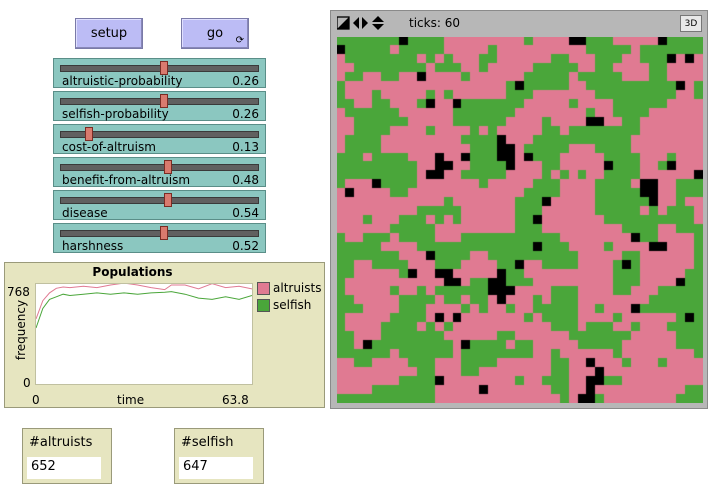  What do you see at coordinates (115, 114) in the screenshot?
I see `slider-label: selfish-probability` at bounding box center [115, 114].